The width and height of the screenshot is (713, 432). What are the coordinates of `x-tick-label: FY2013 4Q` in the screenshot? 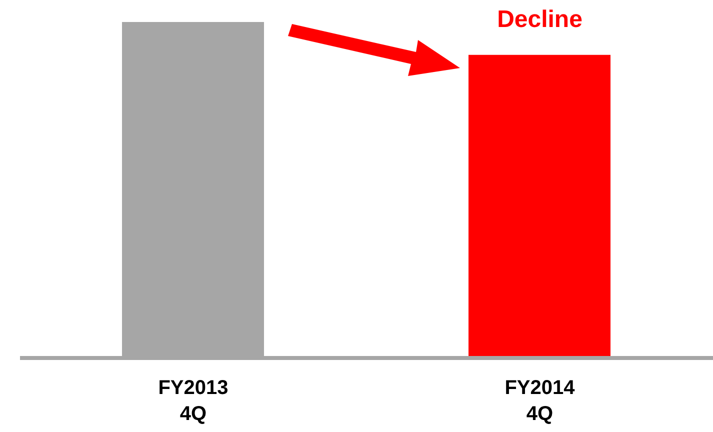 It's located at (193, 401).